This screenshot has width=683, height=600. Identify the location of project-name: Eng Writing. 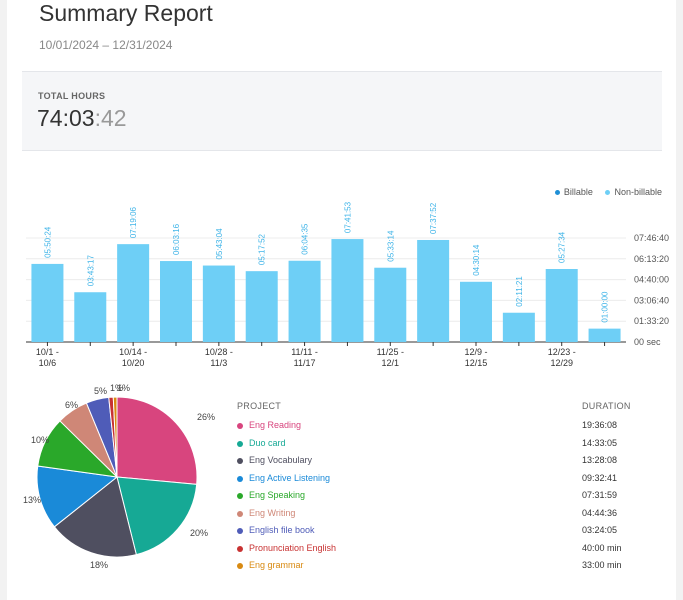
(272, 512).